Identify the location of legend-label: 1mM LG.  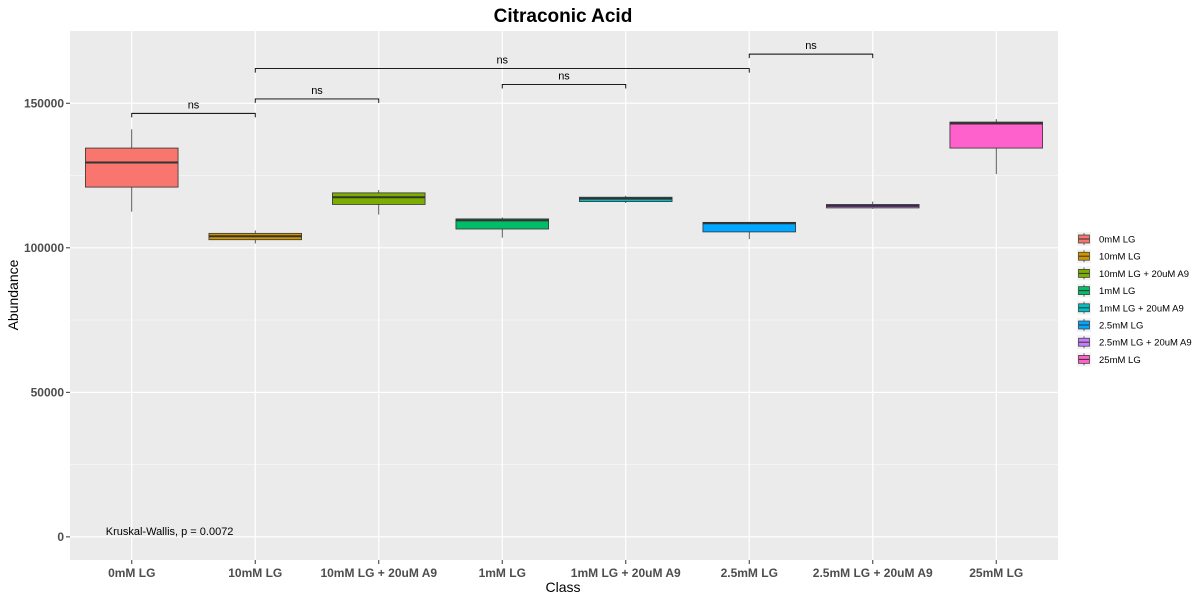
(1117, 291).